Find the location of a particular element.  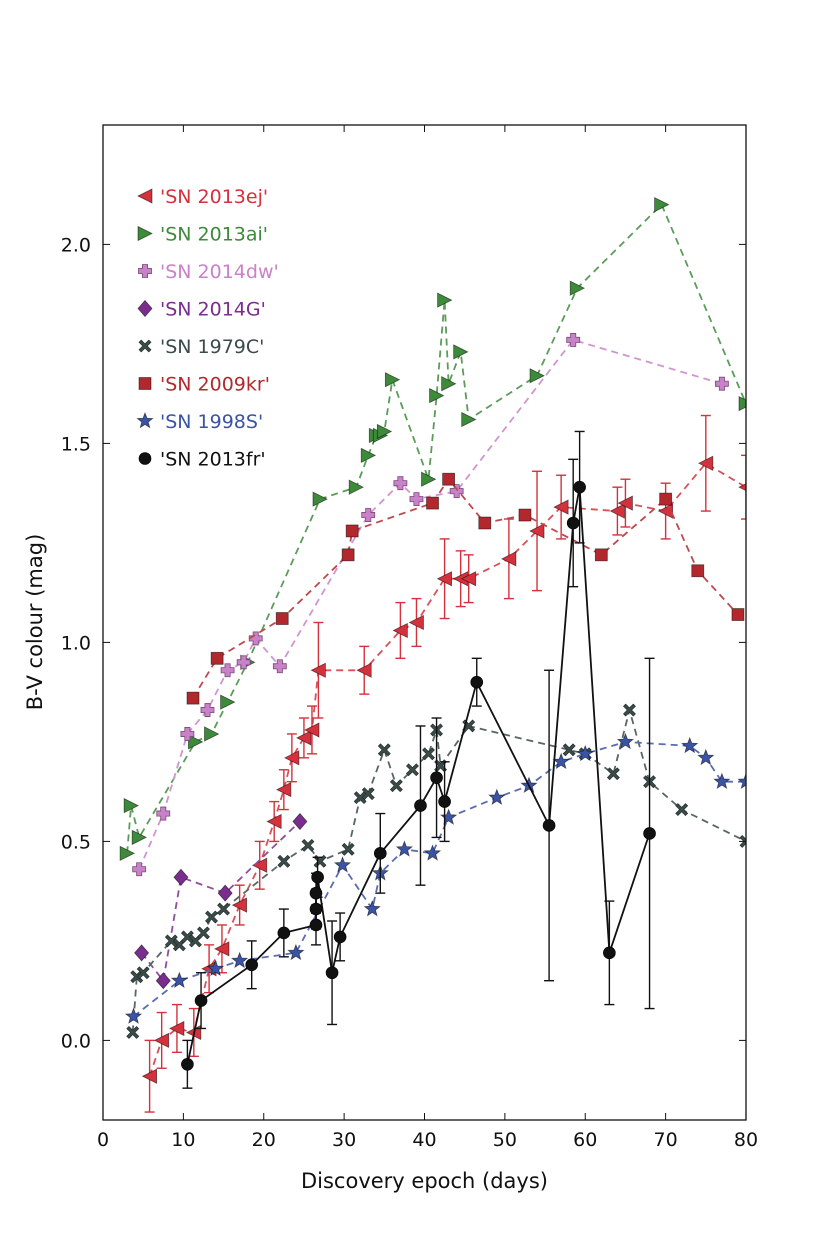

x-tick-label: 20 is located at coordinates (264, 1140).